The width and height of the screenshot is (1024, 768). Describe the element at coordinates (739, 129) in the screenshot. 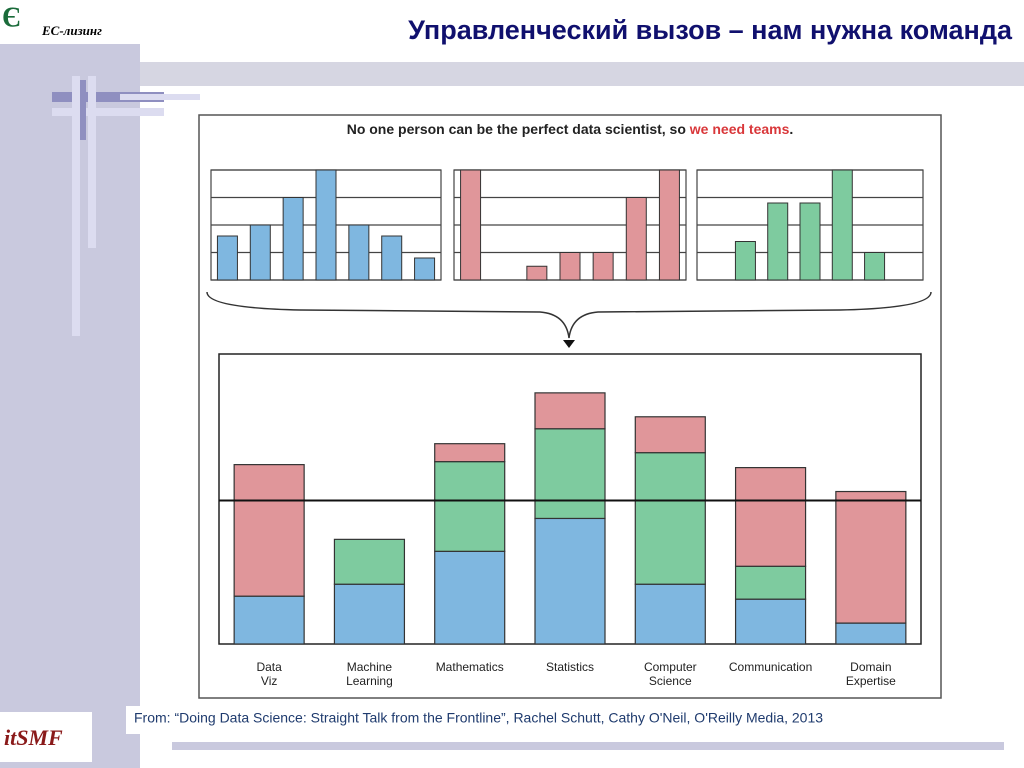

I see `heading-highlight: we need teams` at that location.